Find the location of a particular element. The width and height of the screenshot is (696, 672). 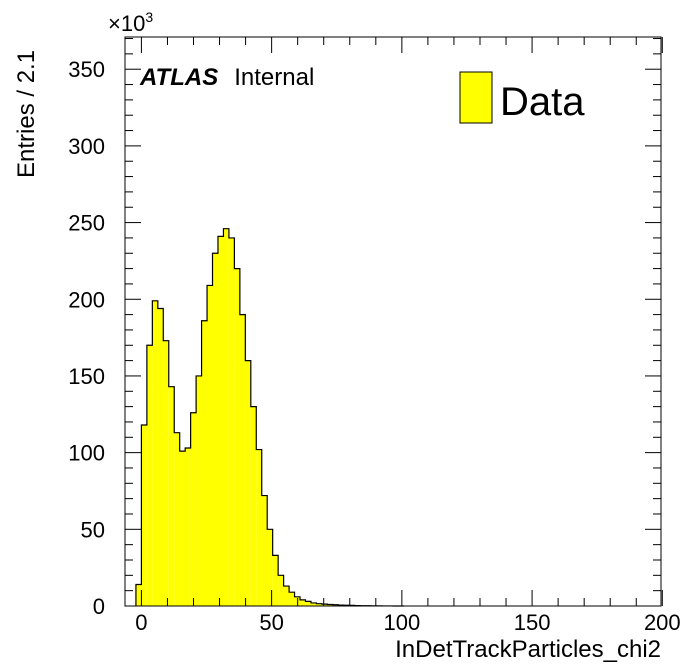

legend-swatch is located at coordinates (476, 97).